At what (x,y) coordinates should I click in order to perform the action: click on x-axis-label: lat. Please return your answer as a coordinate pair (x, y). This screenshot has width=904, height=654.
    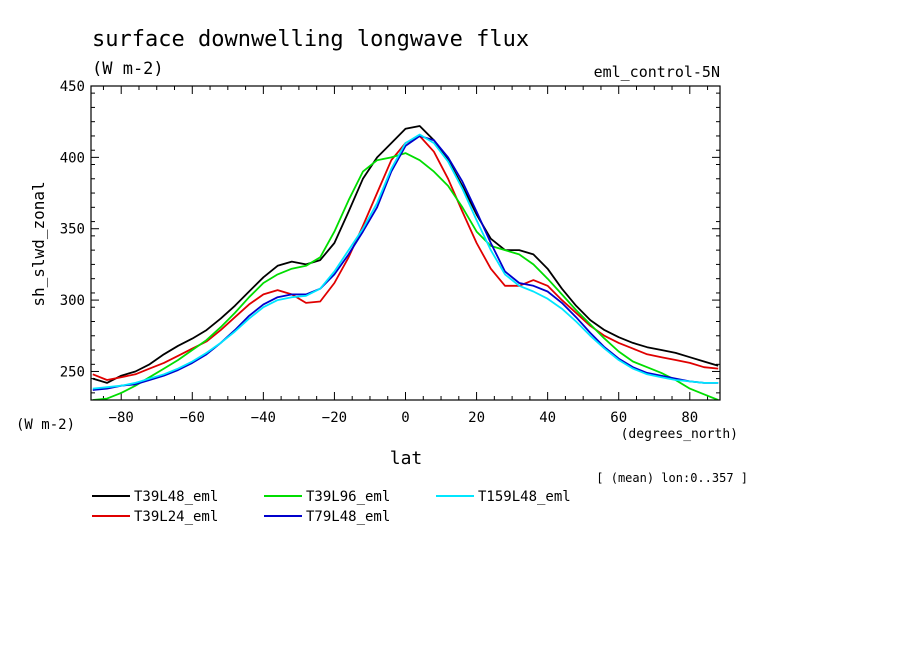
    Looking at the image, I should click on (406, 458).